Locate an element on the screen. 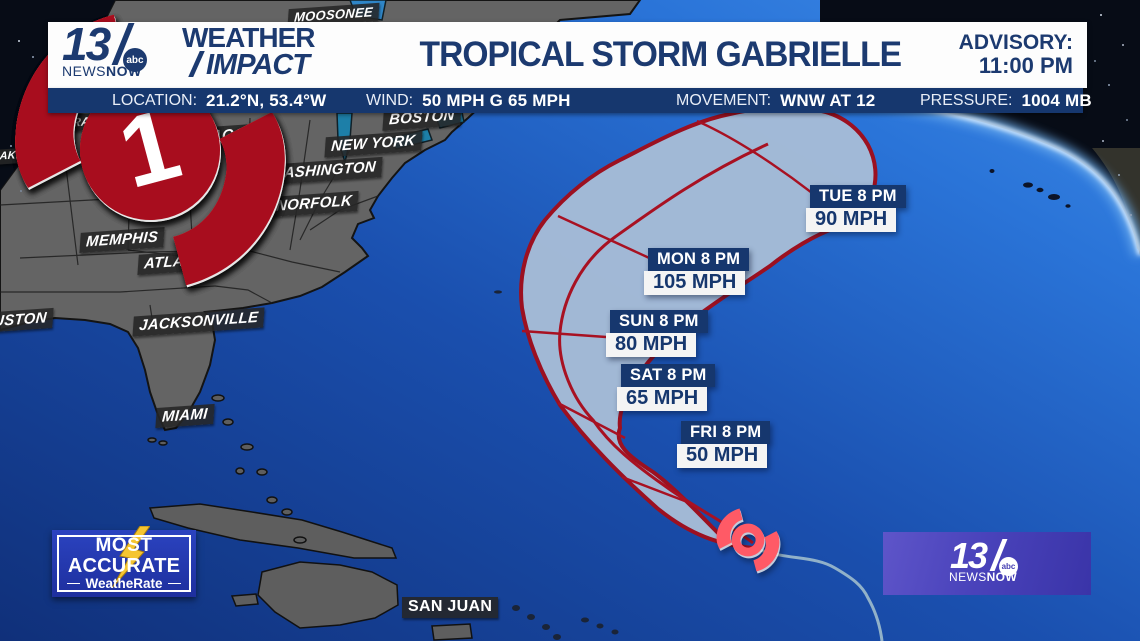 The width and height of the screenshot is (1140, 641). station-badge-news: NEWS is located at coordinates (968, 576).